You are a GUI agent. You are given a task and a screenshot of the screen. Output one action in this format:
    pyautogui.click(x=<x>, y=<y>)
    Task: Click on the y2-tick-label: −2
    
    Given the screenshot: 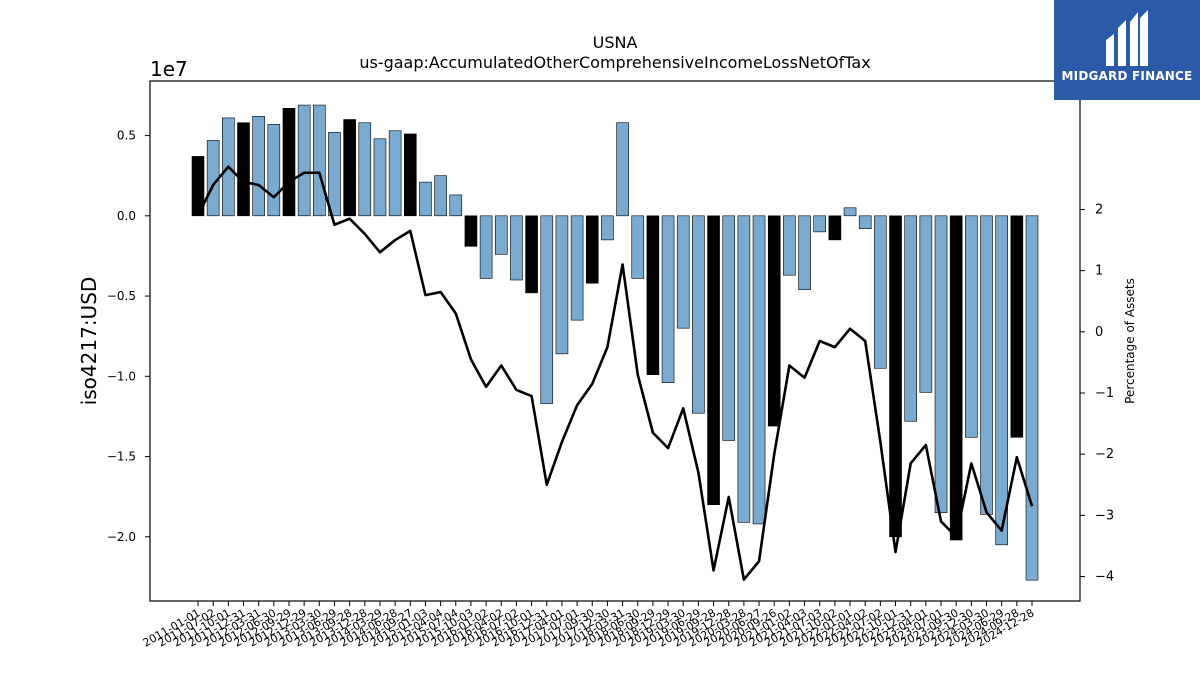 What is the action you would take?
    pyautogui.click(x=1104, y=454)
    